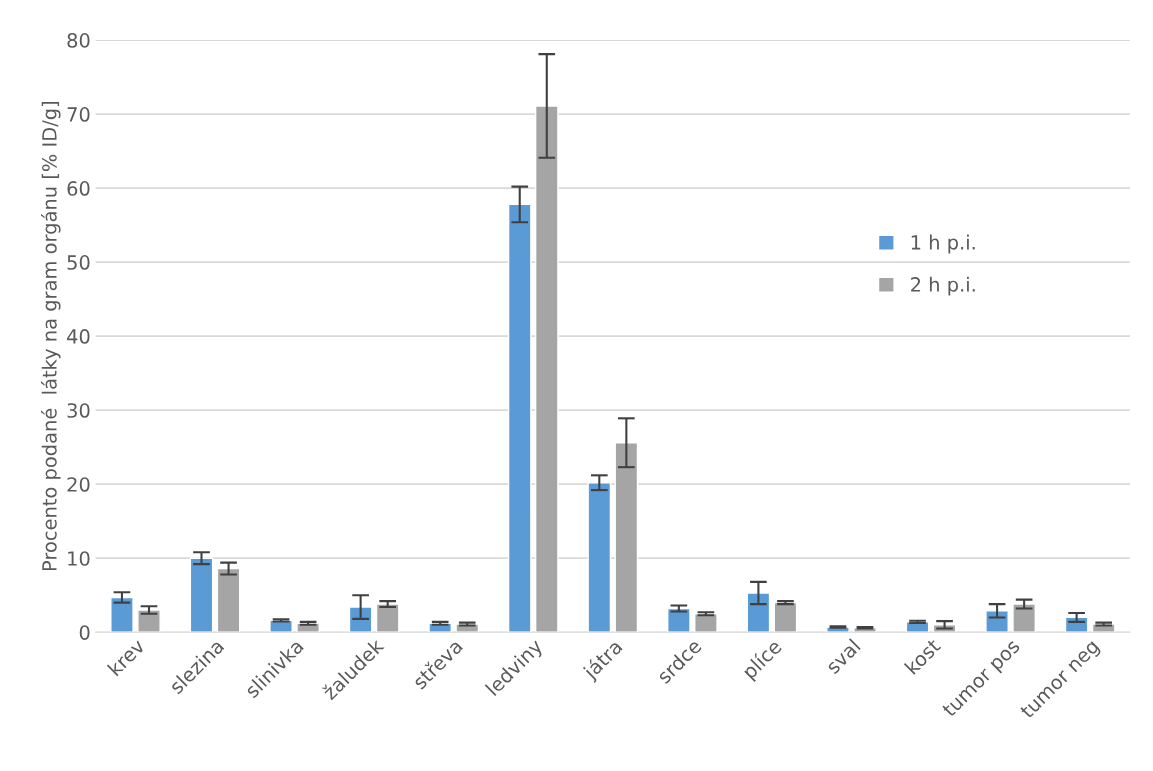 This screenshot has height=771, width=1153. What do you see at coordinates (943, 286) in the screenshot?
I see `legend-label: 2 h p.i.` at bounding box center [943, 286].